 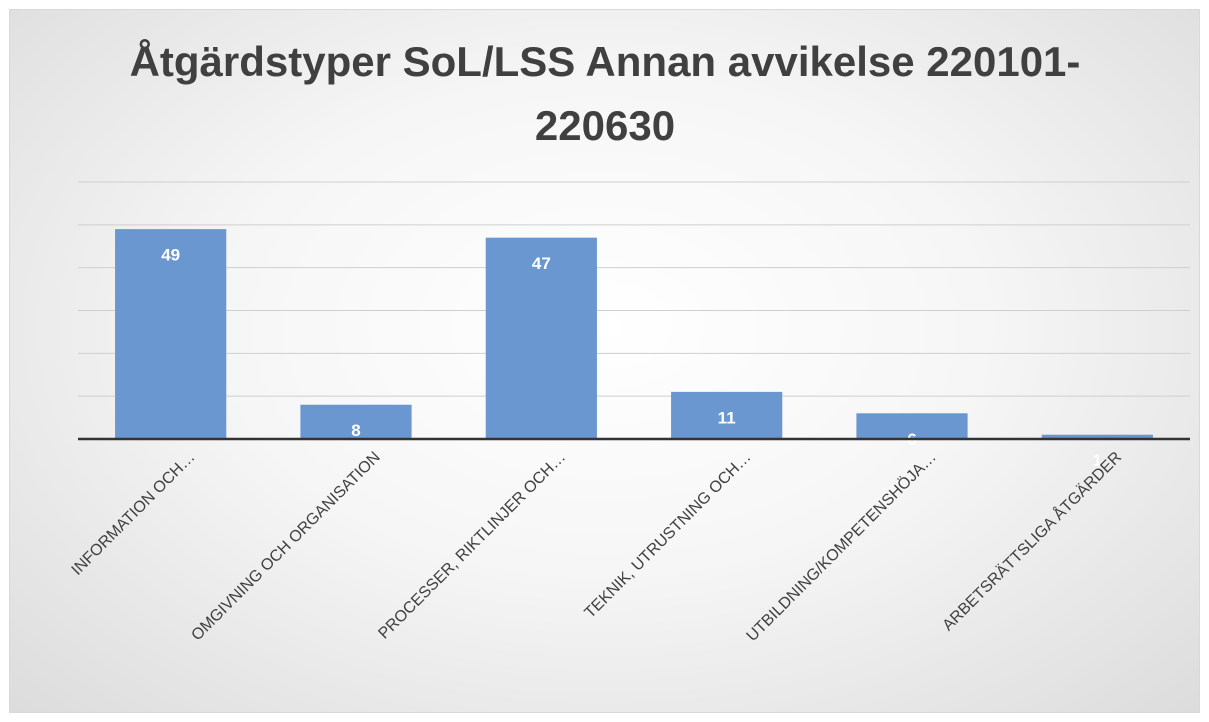 What do you see at coordinates (285, 546) in the screenshot?
I see `x-tick-label: OMGIVNING OCH ORGANISATION` at bounding box center [285, 546].